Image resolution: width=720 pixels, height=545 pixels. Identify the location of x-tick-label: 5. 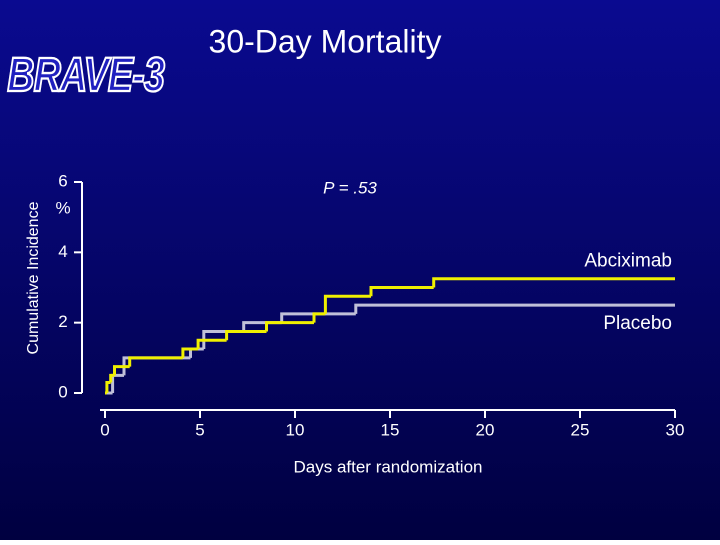
(199, 429).